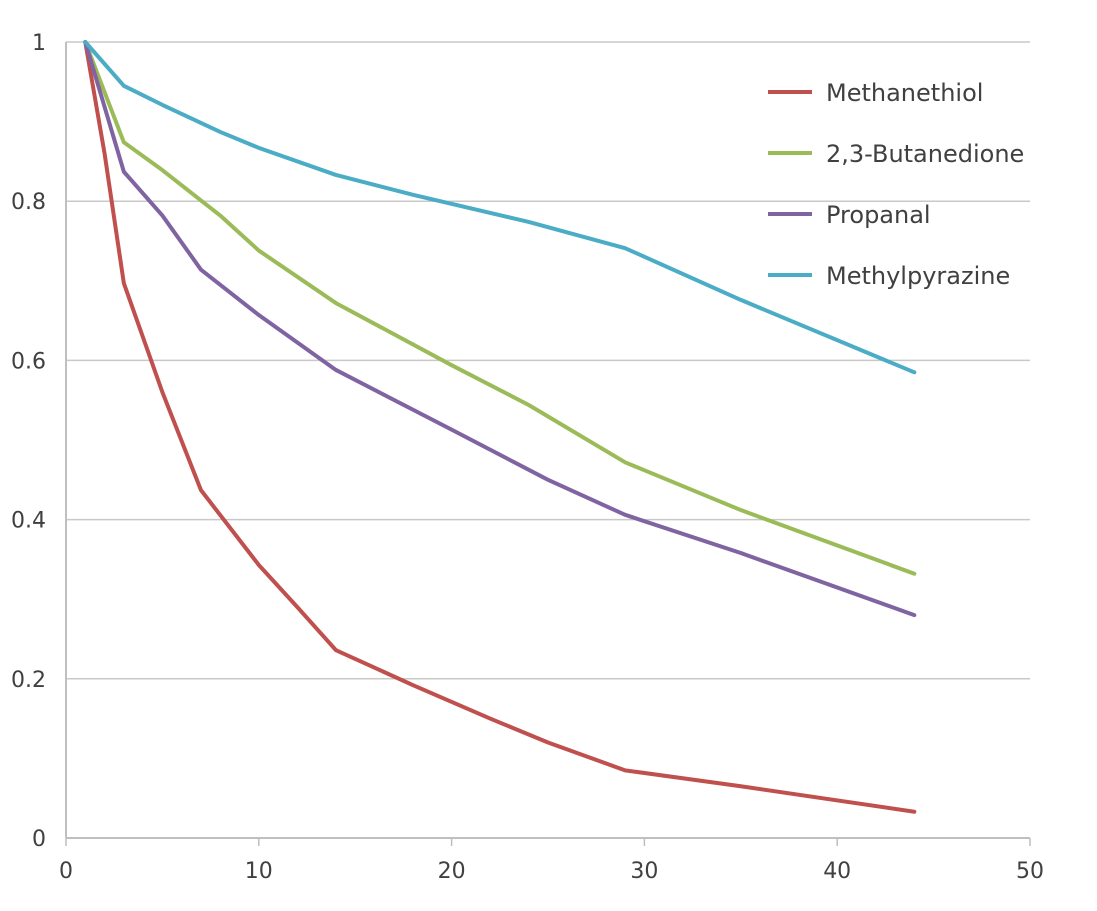 The image size is (1097, 911). Describe the element at coordinates (28, 680) in the screenshot. I see `y-tick-label: 0.2` at that location.